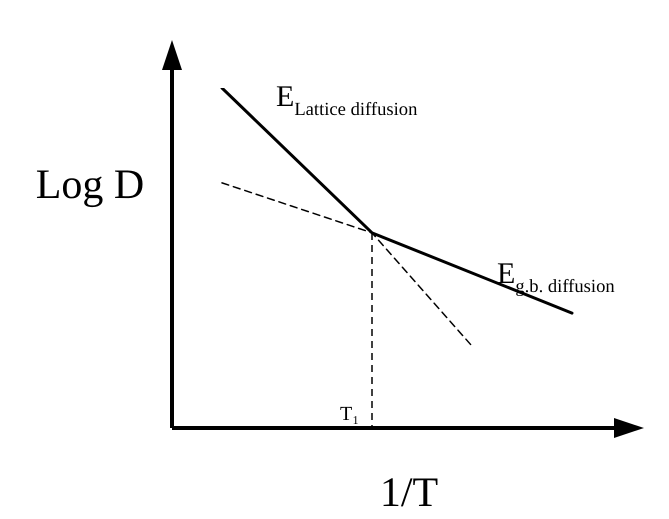  What do you see at coordinates (90, 185) in the screenshot?
I see `y-axis-title: Log D` at bounding box center [90, 185].